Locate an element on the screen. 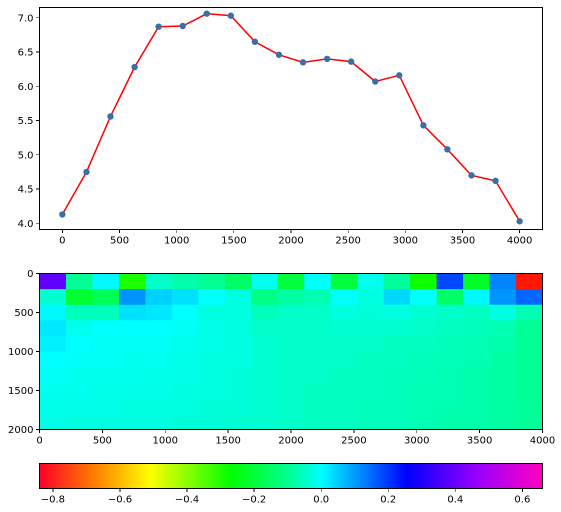 The width and height of the screenshot is (561, 512). colorbar-tick-label: 0.2 is located at coordinates (388, 500).